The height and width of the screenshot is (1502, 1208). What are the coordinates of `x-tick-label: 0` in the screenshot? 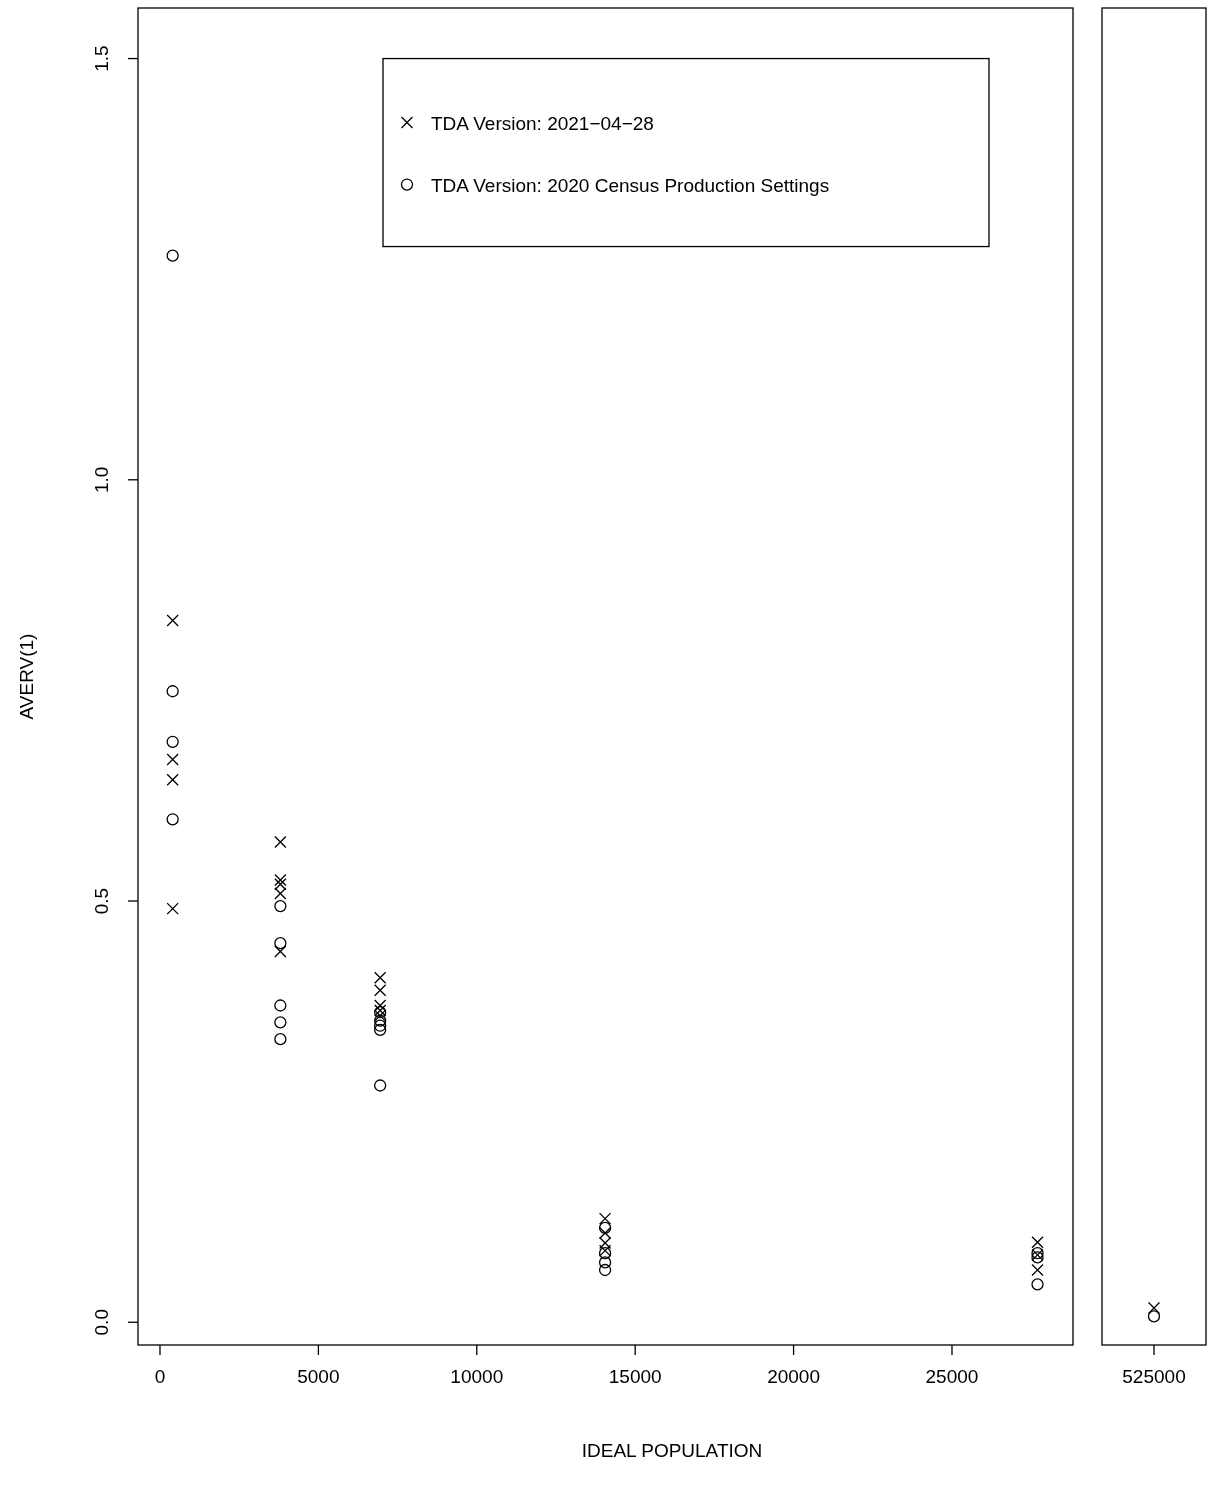 It's located at (160, 1376).